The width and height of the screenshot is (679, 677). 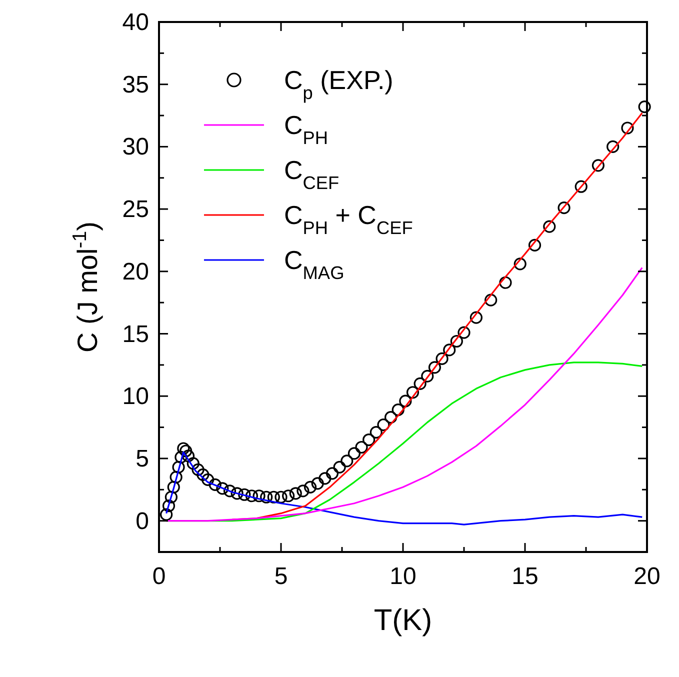 I want to click on y-tick-label: 0, so click(x=142, y=521).